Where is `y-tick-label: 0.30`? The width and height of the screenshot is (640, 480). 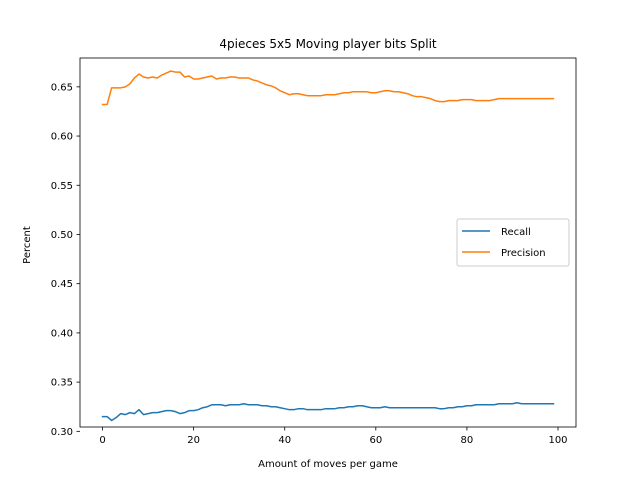 y-tick-label: 0.30 is located at coordinates (62, 432).